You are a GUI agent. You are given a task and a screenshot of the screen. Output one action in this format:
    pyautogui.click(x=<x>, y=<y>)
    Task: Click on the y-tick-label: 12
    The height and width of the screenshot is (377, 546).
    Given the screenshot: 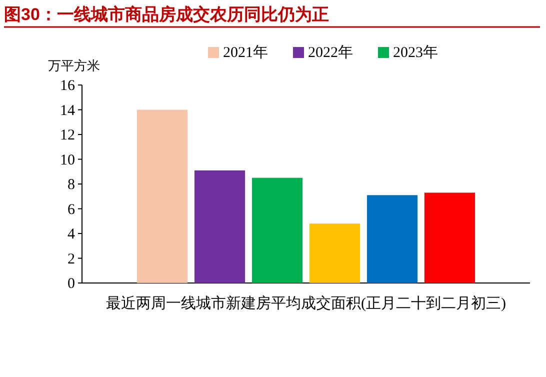 What is the action you would take?
    pyautogui.click(x=67, y=136)
    